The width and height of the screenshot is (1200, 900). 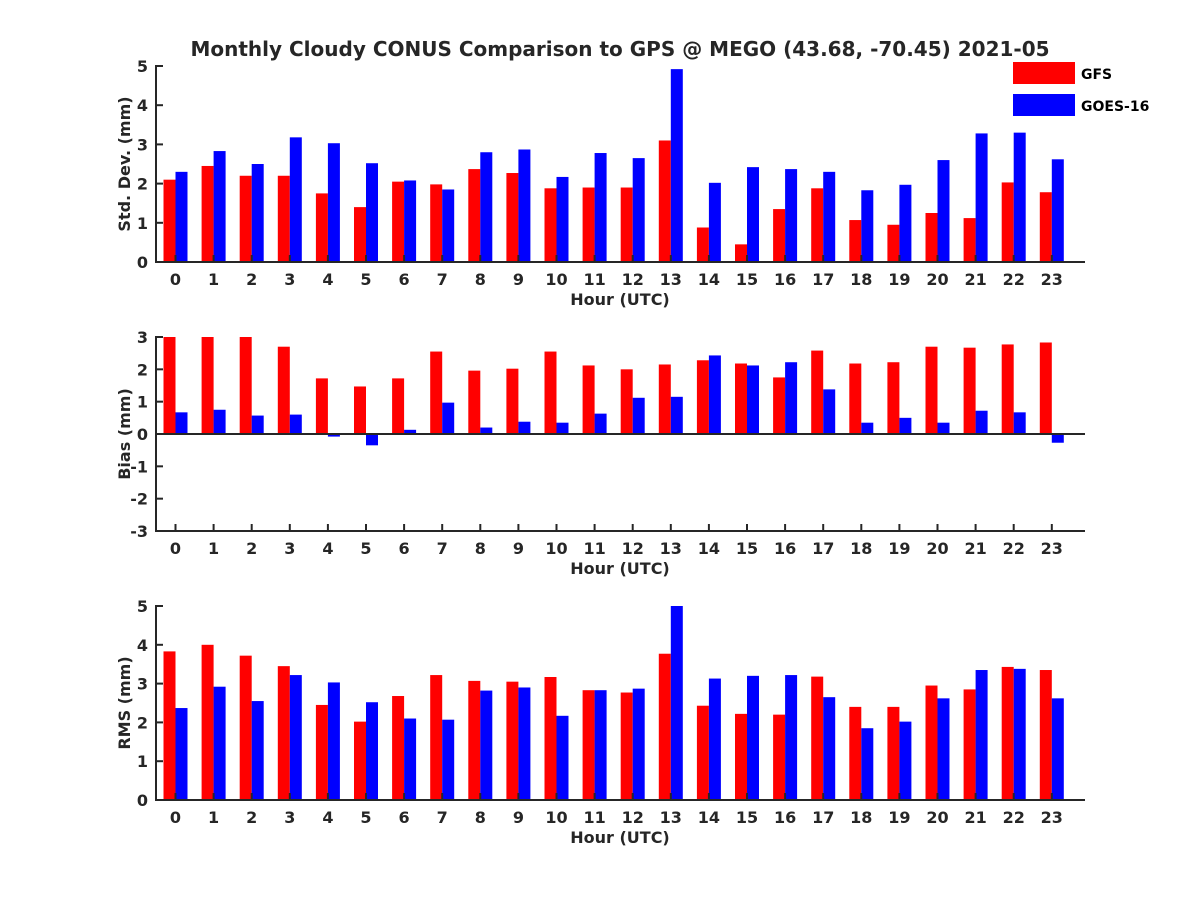 What do you see at coordinates (480, 548) in the screenshot?
I see `x-tick-label-bias: 8` at bounding box center [480, 548].